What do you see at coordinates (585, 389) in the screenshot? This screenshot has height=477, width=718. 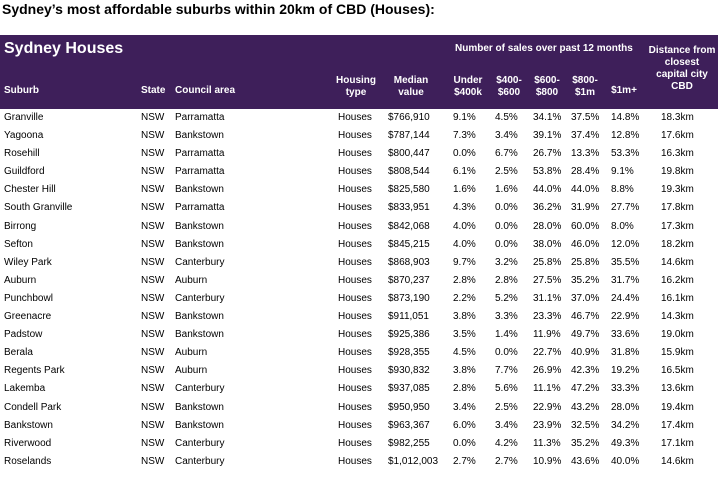 I see `cell-800-1m: 47.2%` at bounding box center [585, 389].